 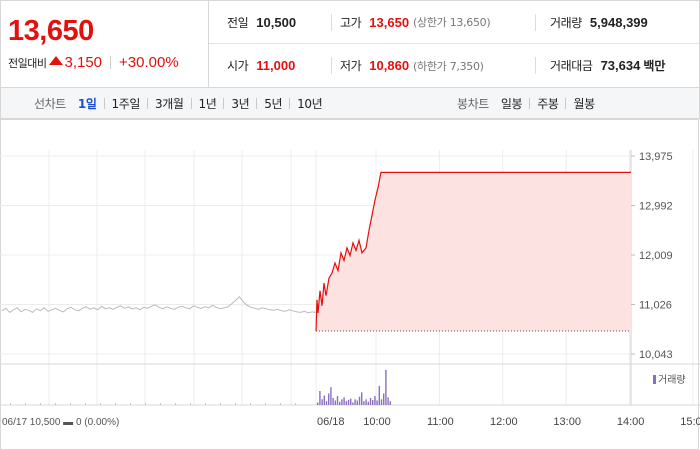 What do you see at coordinates (169, 103) in the screenshot?
I see `tab-3month: 3개월` at bounding box center [169, 103].